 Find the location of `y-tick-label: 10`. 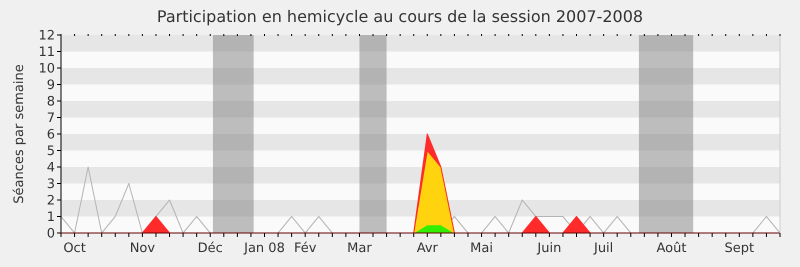

y-tick-label: 10 is located at coordinates (46, 69).